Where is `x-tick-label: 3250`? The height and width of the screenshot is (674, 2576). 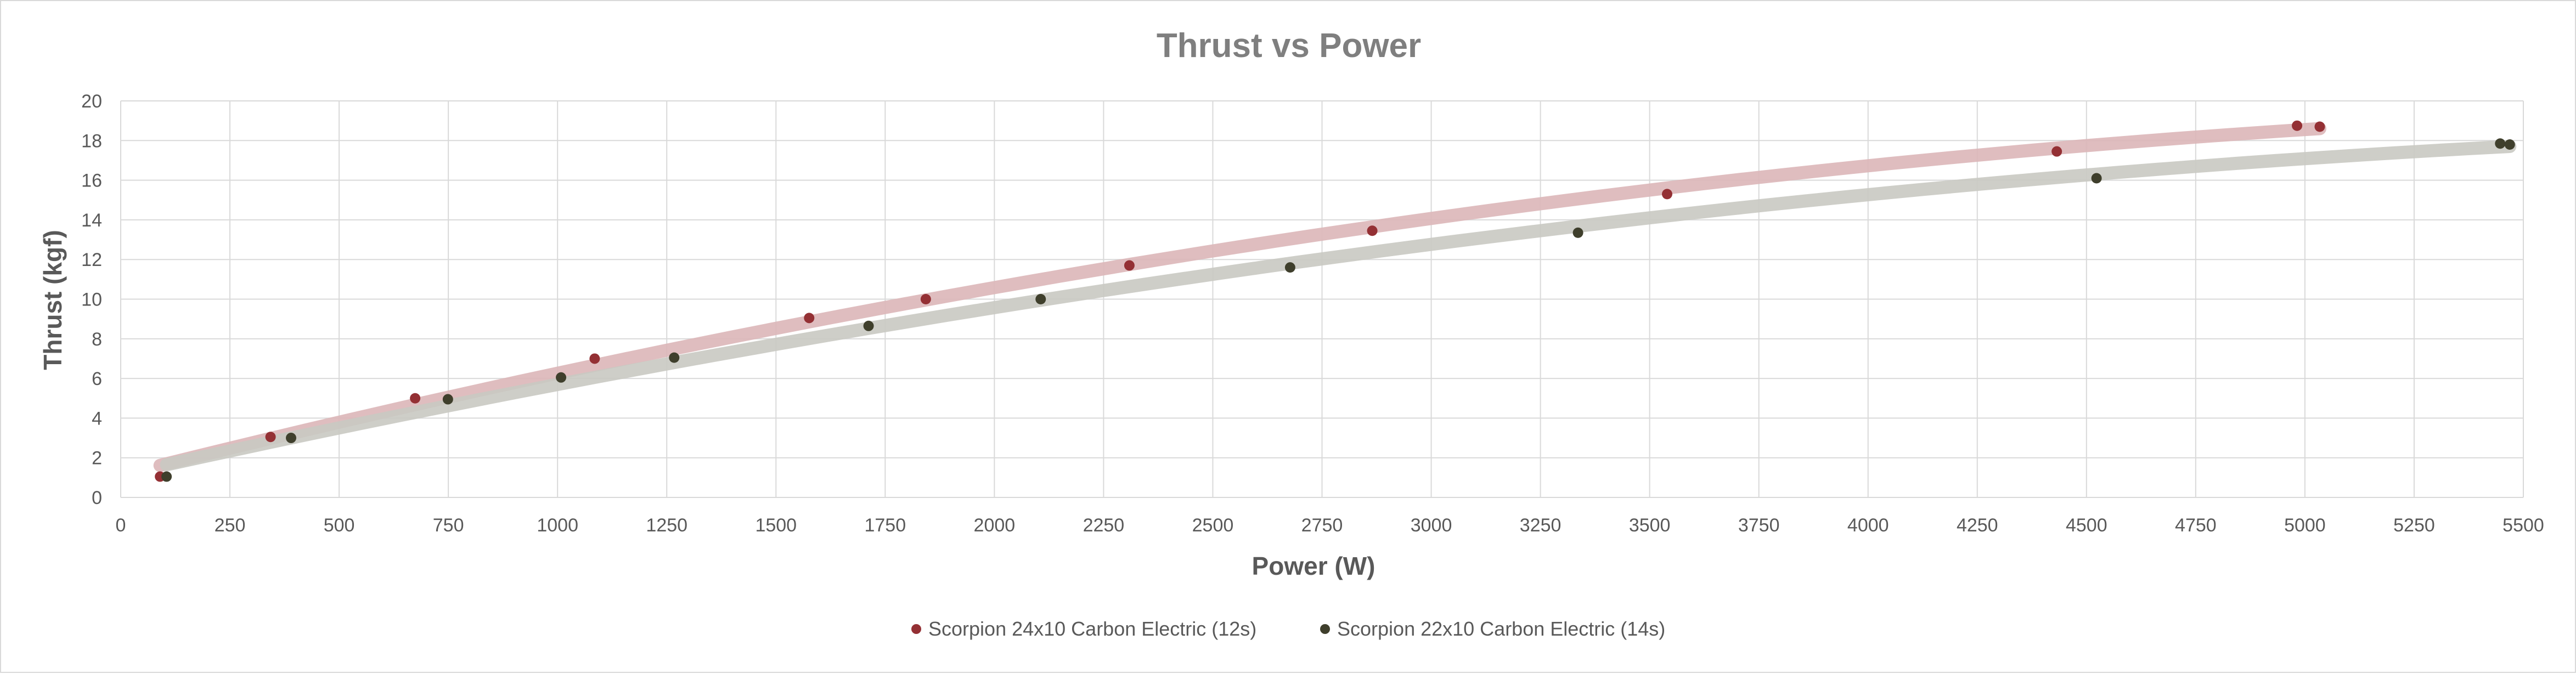 x-tick-label: 3250 is located at coordinates (1541, 525).